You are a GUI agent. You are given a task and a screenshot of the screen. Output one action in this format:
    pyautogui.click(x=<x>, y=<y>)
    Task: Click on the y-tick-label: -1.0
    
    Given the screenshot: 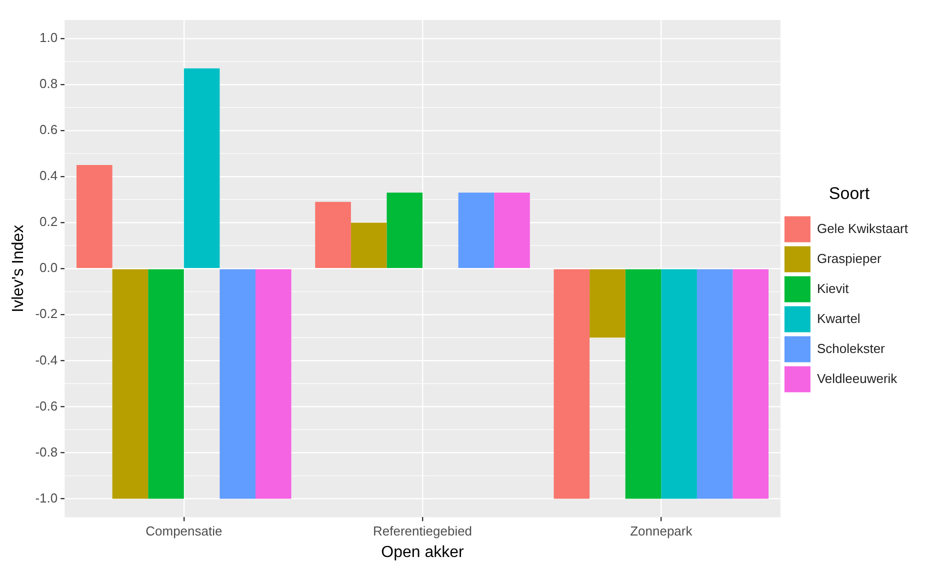 What is the action you would take?
    pyautogui.click(x=46, y=498)
    